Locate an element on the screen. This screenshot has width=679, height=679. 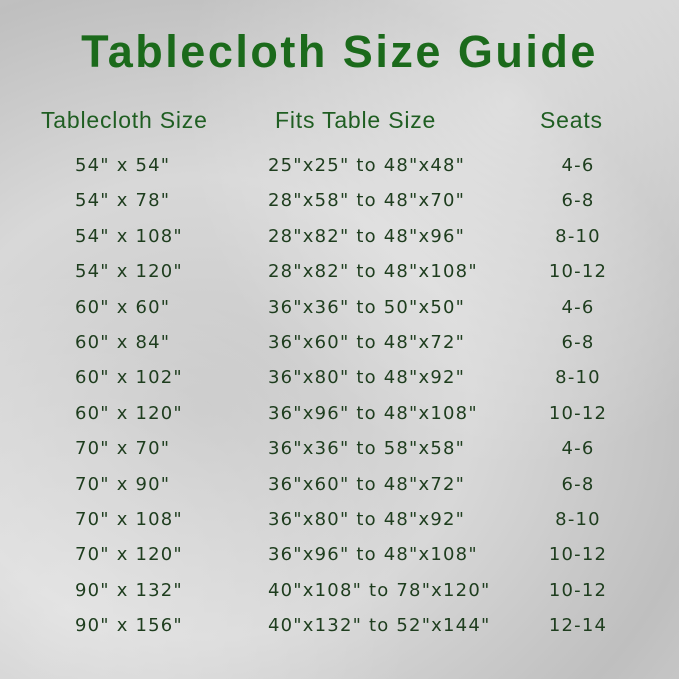
cell-tablecloth-size: 54" x 54" is located at coordinates (123, 165).